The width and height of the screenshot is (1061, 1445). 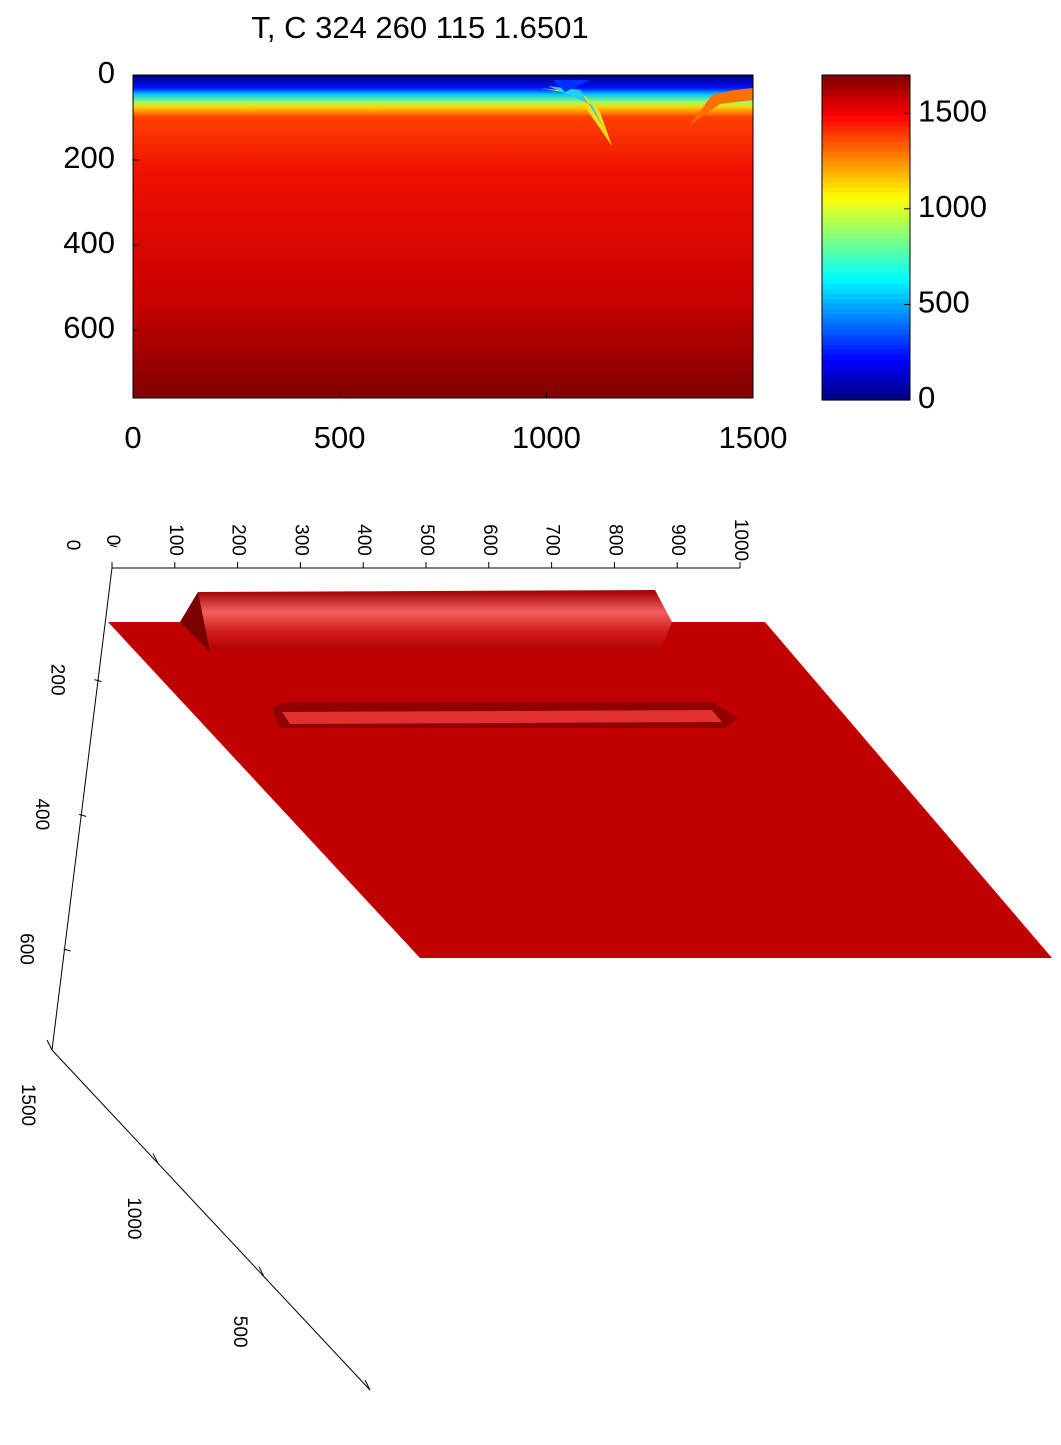 I want to click on z-tick, so click(x=49, y=1045).